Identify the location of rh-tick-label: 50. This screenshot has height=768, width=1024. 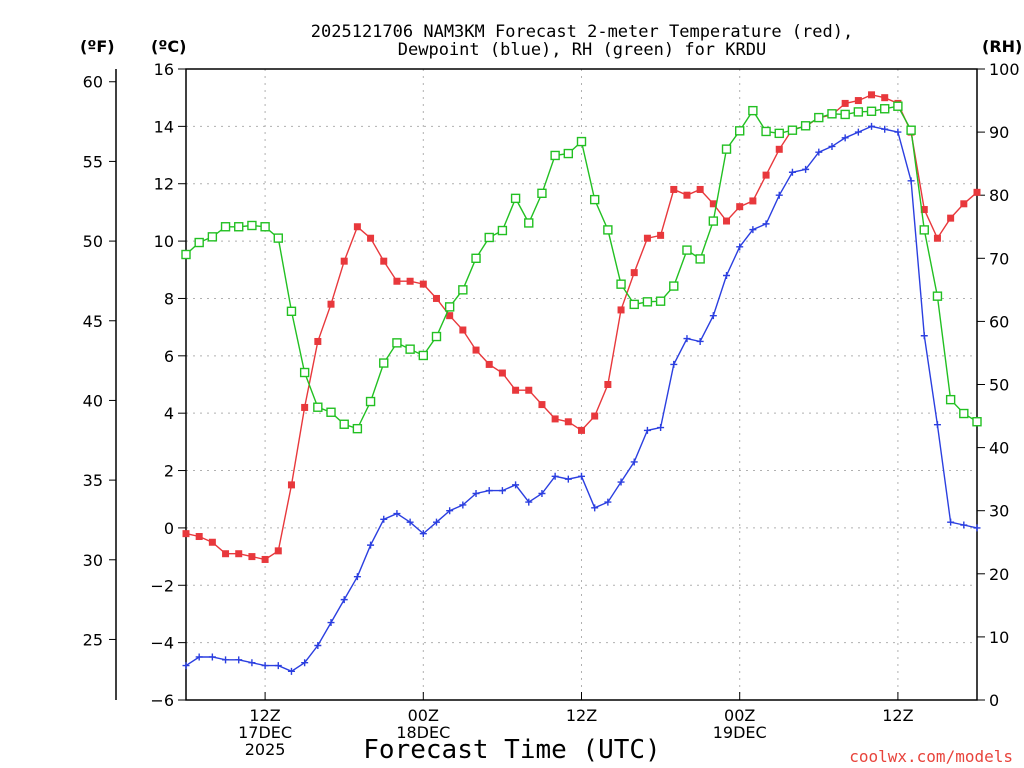
(999, 385).